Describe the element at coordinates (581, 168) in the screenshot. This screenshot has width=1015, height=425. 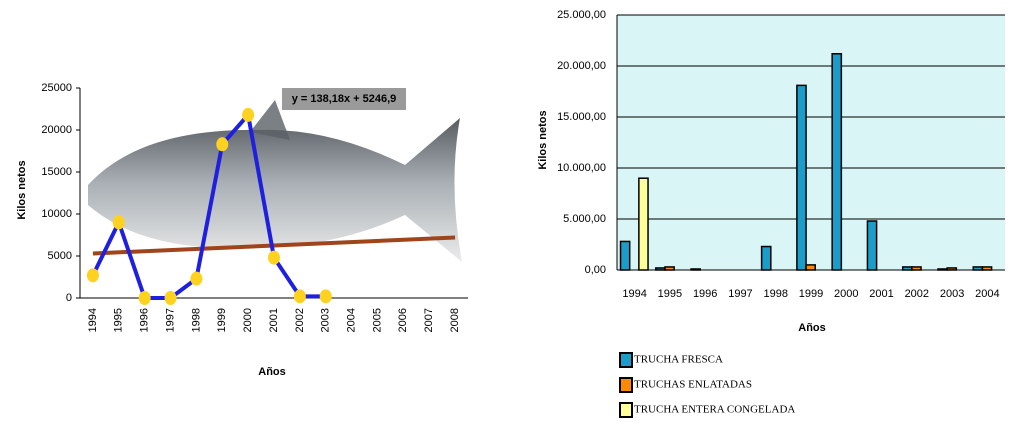
I see `y-tick-label: 10.000,00` at that location.